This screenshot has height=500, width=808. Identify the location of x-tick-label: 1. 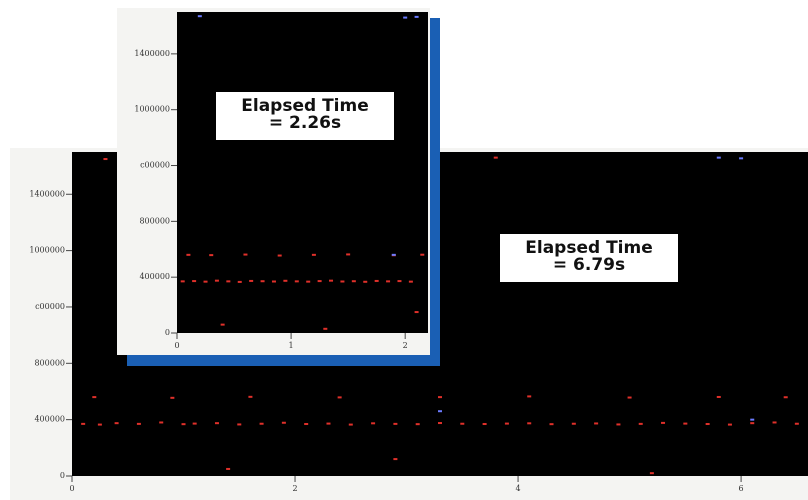
(291, 345).